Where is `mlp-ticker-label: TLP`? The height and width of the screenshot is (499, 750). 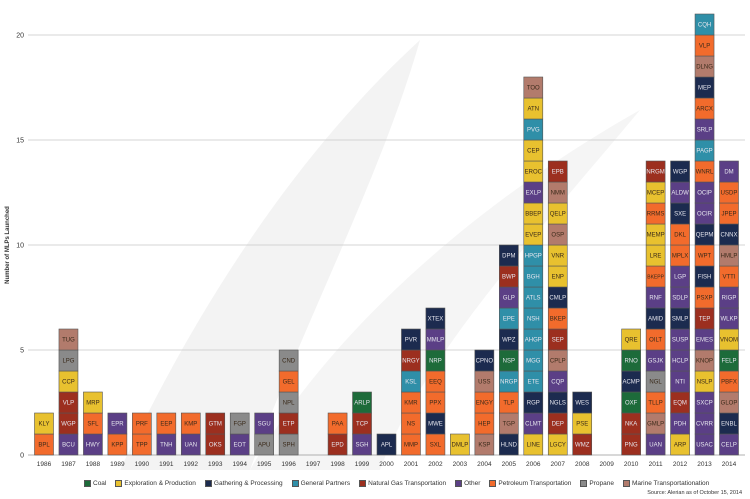 mlp-ticker-label: TLP is located at coordinates (508, 404).